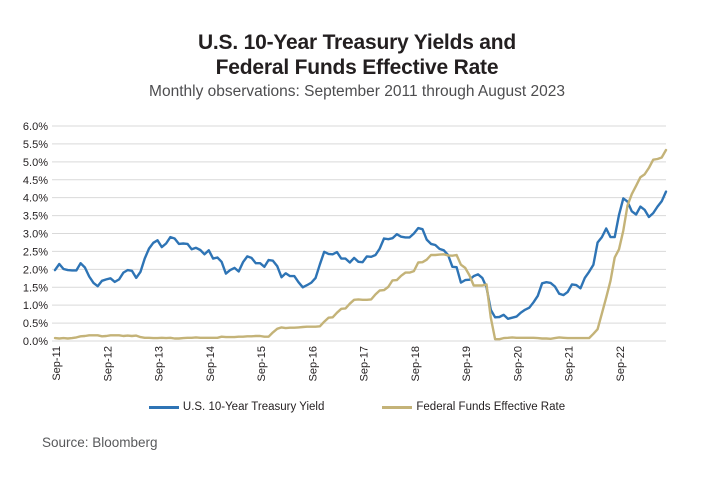 This screenshot has height=477, width=714. What do you see at coordinates (357, 68) in the screenshot?
I see `page-title-line2: Federal Funds Effective Rate` at bounding box center [357, 68].